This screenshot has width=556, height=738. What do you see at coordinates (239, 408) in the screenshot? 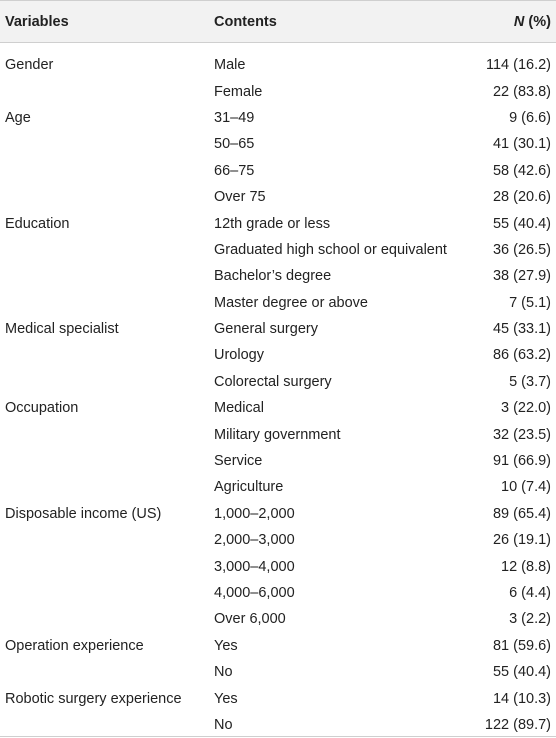
I see `cell-content: Medical` at bounding box center [239, 408].